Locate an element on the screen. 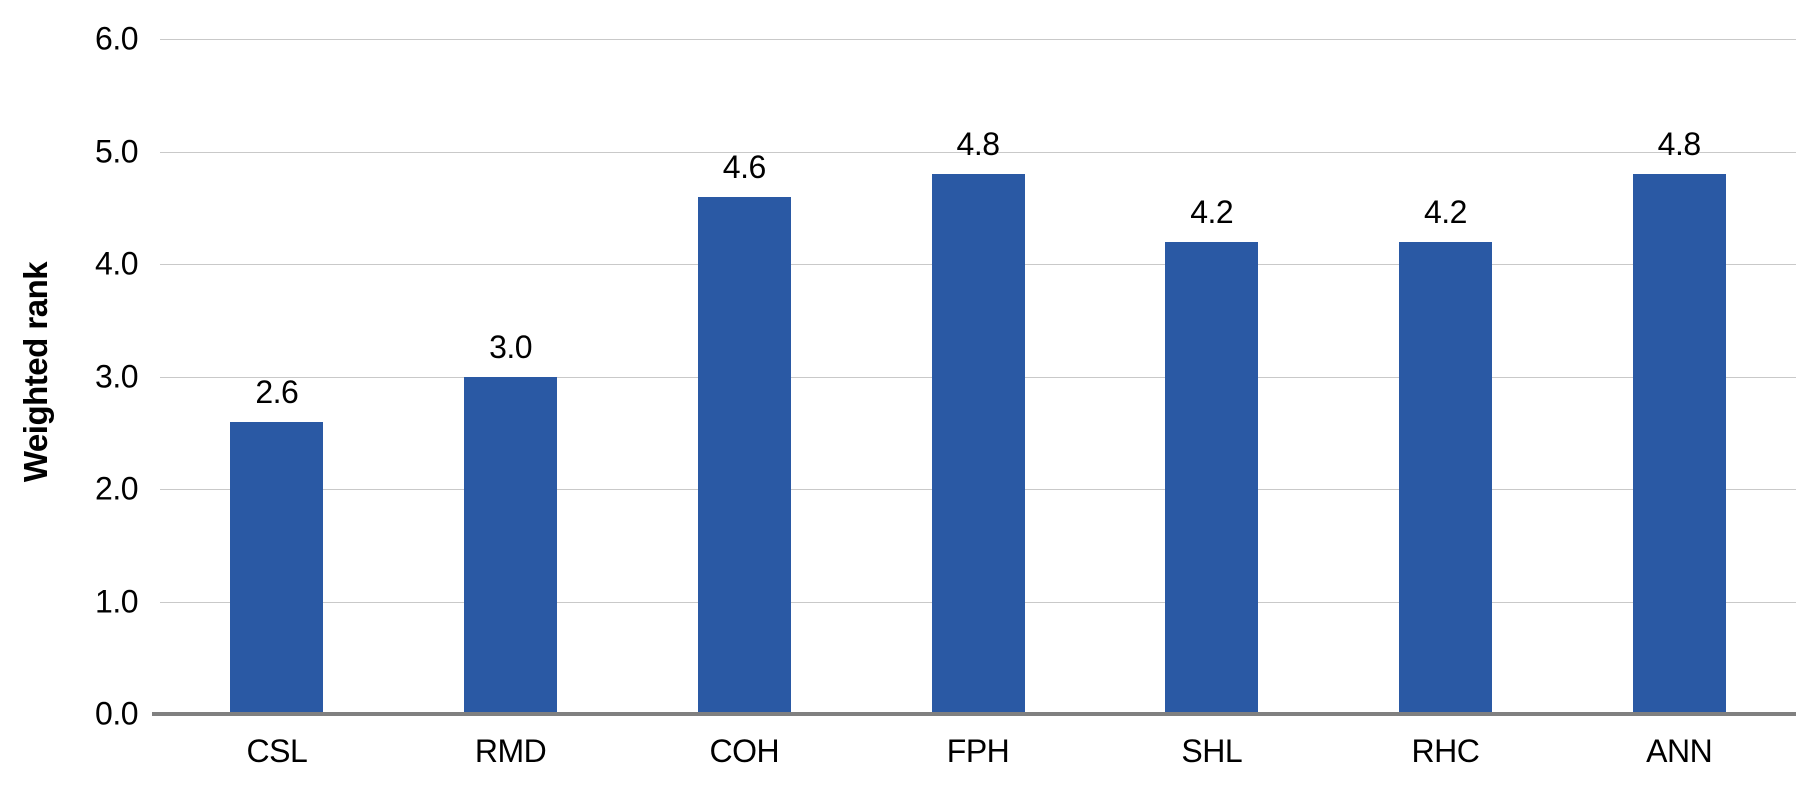 This screenshot has width=1806, height=802. y-axis-title: Weighted rank is located at coordinates (35, 372).